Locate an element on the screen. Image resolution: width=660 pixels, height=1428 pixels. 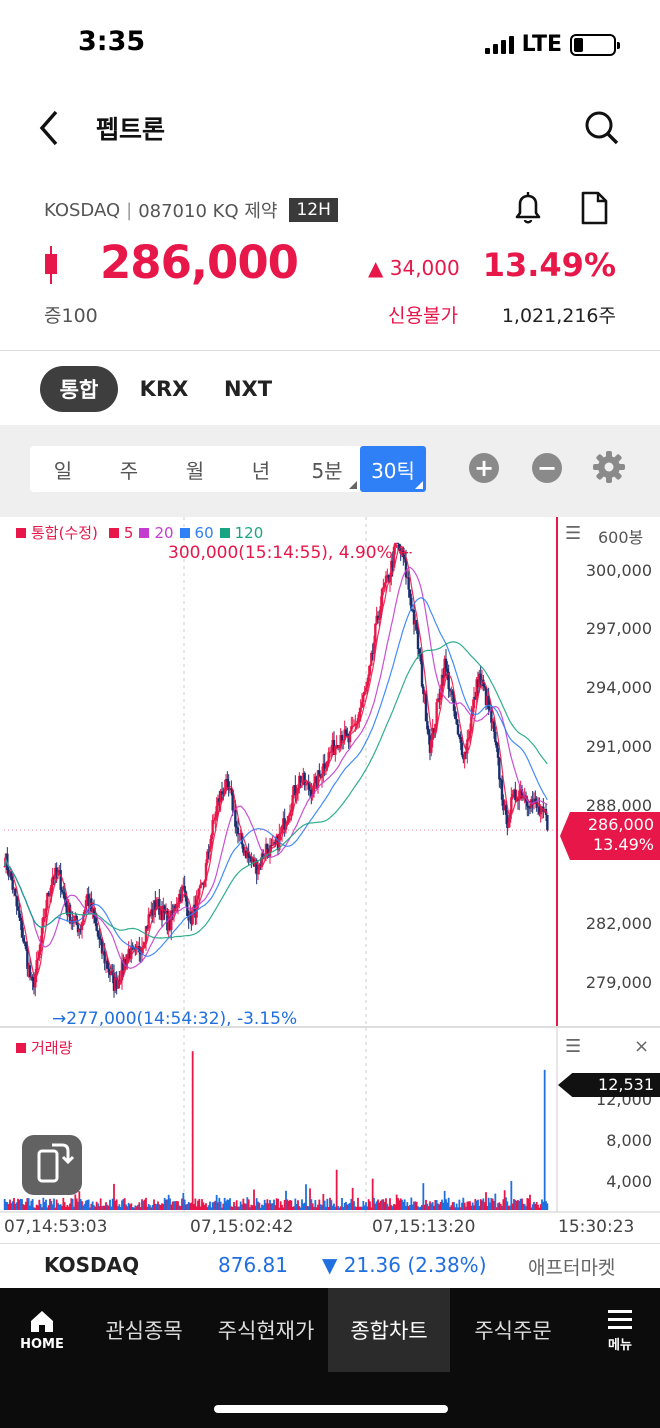
tab-nxt: NXT is located at coordinates (248, 389).